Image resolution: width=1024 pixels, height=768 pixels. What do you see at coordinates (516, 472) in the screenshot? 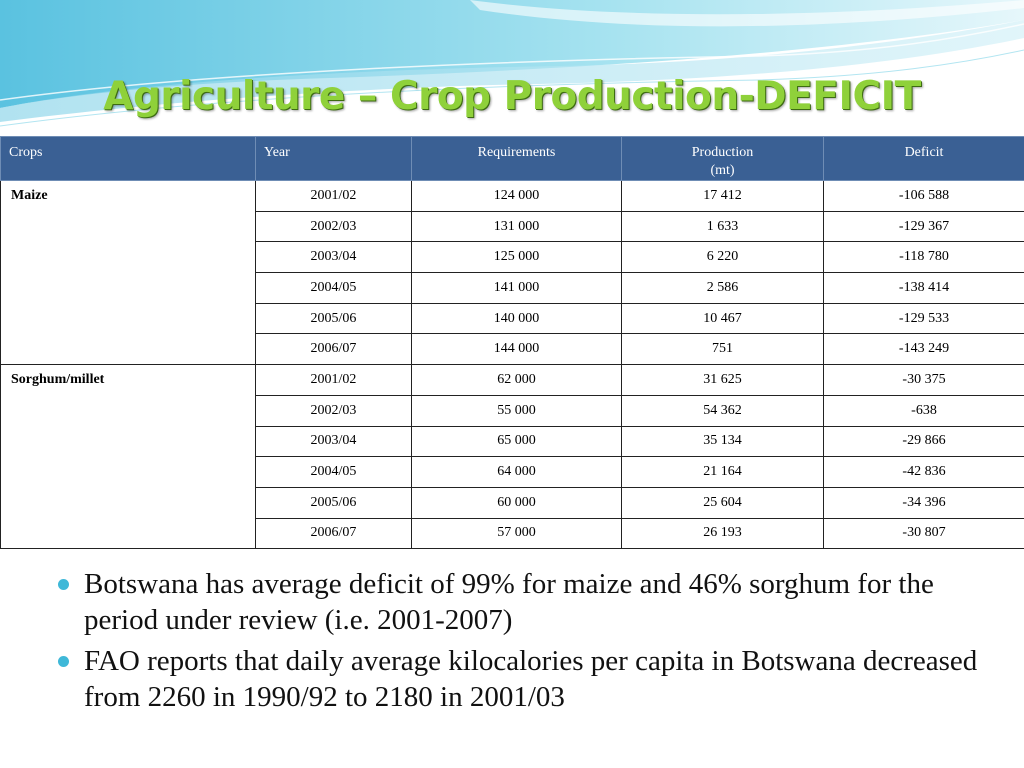
I see `requirements-cell: 64 000` at bounding box center [516, 472].